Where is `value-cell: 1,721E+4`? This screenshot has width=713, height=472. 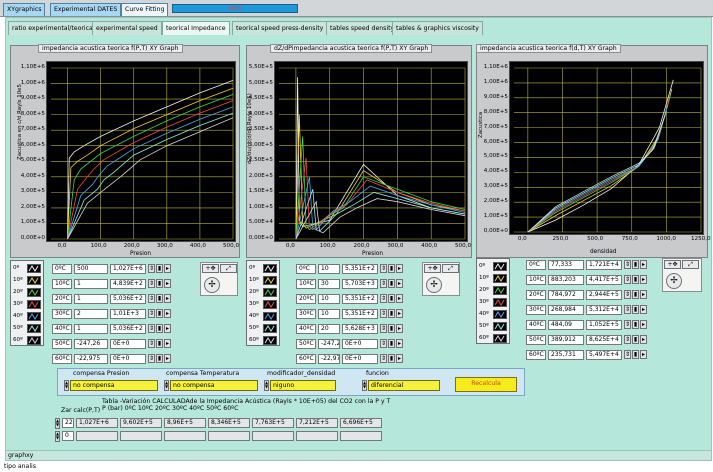
value-cell: 1,721E+4 is located at coordinates (604, 265).